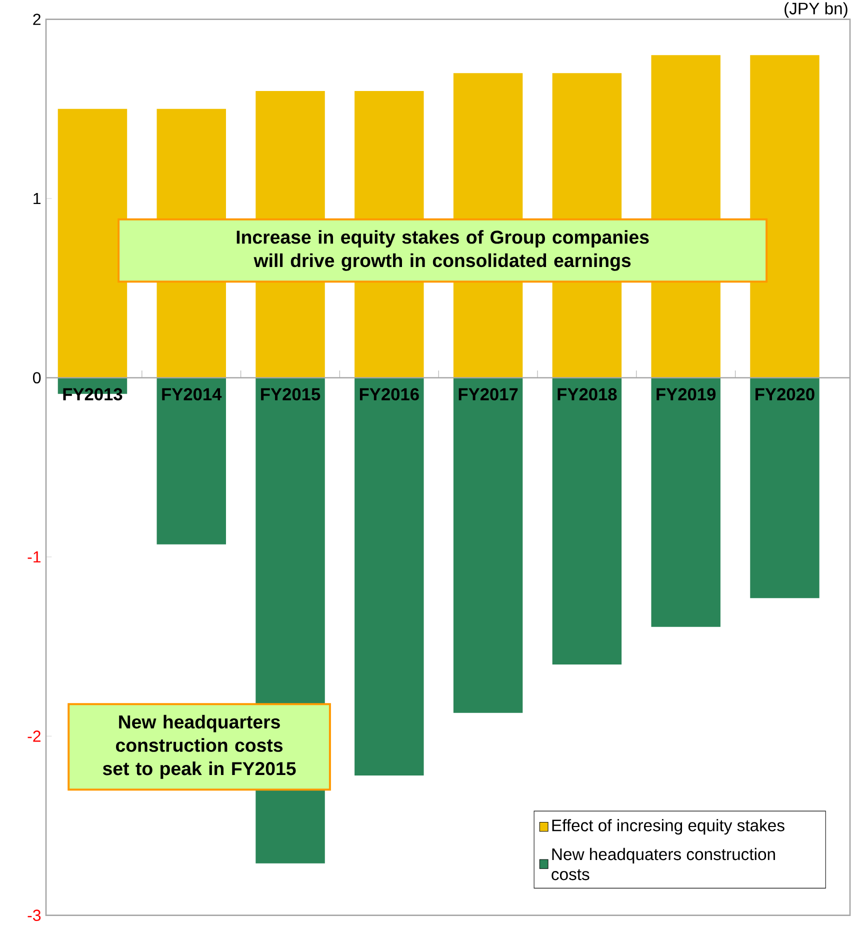 This screenshot has width=854, height=942. What do you see at coordinates (686, 394) in the screenshot?
I see `x-tick-label: FY2019` at bounding box center [686, 394].